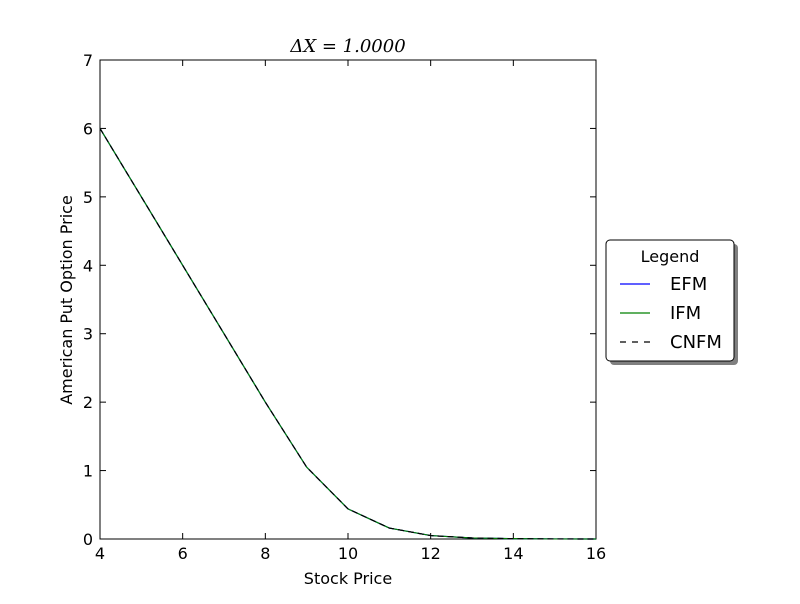 This screenshot has height=604, width=800. Describe the element at coordinates (685, 313) in the screenshot. I see `legend-label-ifm: IFM` at that location.